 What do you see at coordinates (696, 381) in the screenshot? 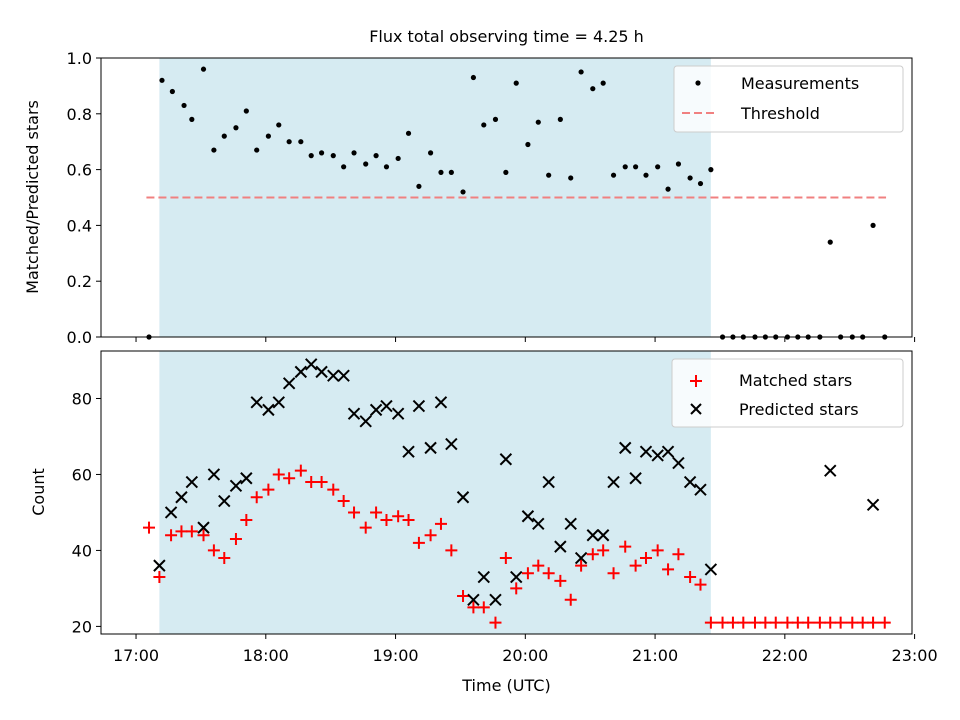
I see `legend-plus-marker` at bounding box center [696, 381].